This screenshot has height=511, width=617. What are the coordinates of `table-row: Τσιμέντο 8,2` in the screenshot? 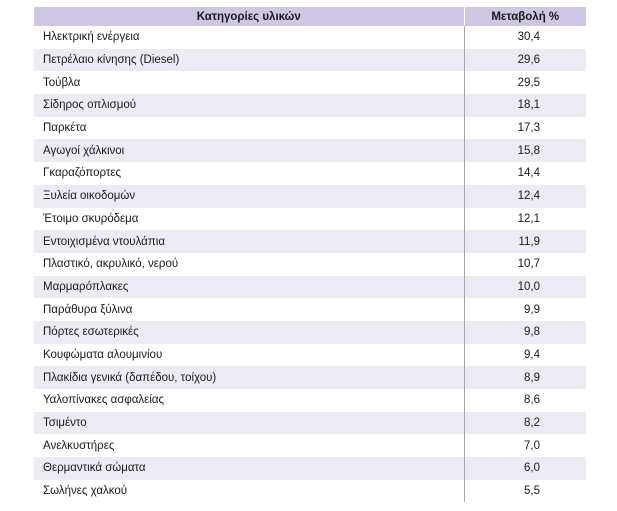 It's located at (310, 423).